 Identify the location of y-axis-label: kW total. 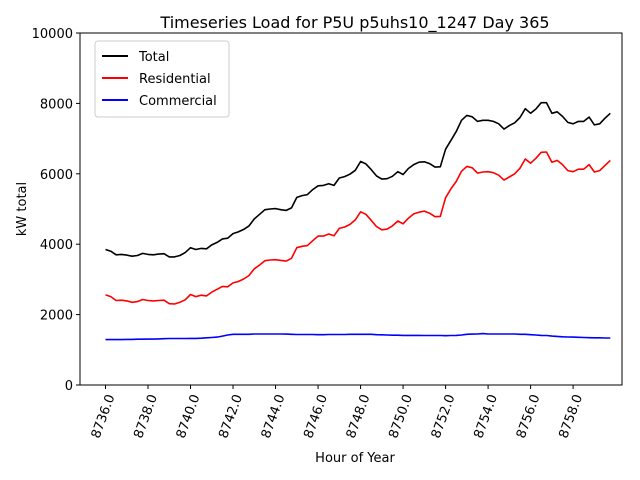
(22, 209).